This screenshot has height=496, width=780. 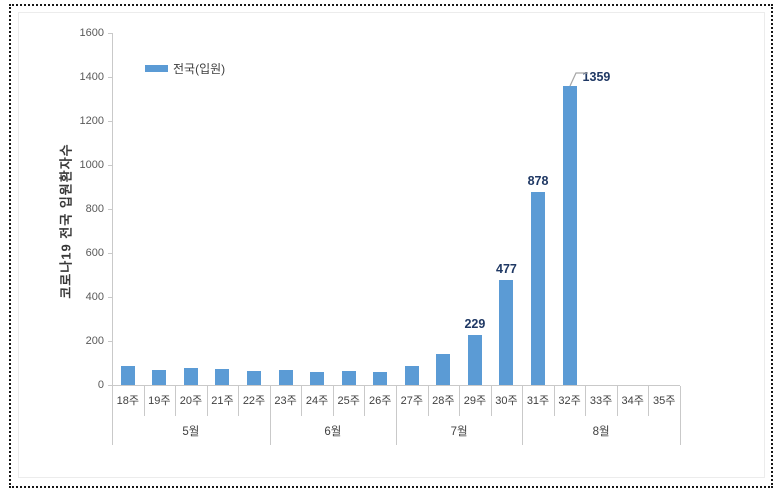 What do you see at coordinates (596, 77) in the screenshot?
I see `data-label-32주: 1359` at bounding box center [596, 77].